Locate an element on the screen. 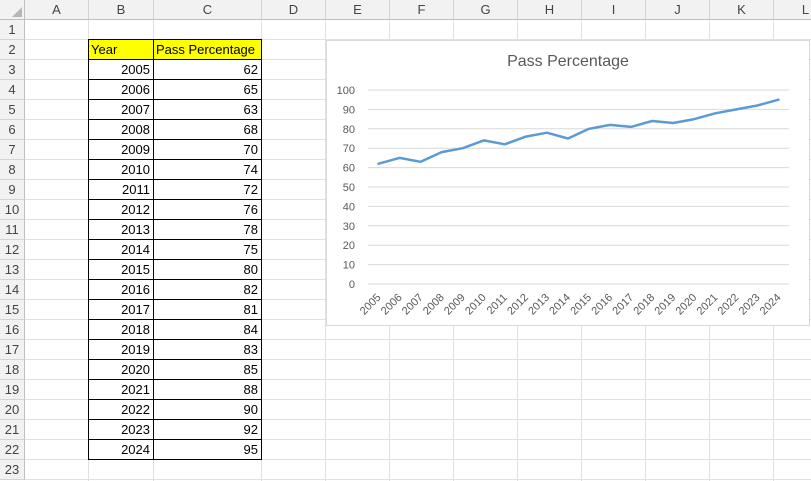 The image size is (811, 481). year-cell: 2014 is located at coordinates (121, 249).